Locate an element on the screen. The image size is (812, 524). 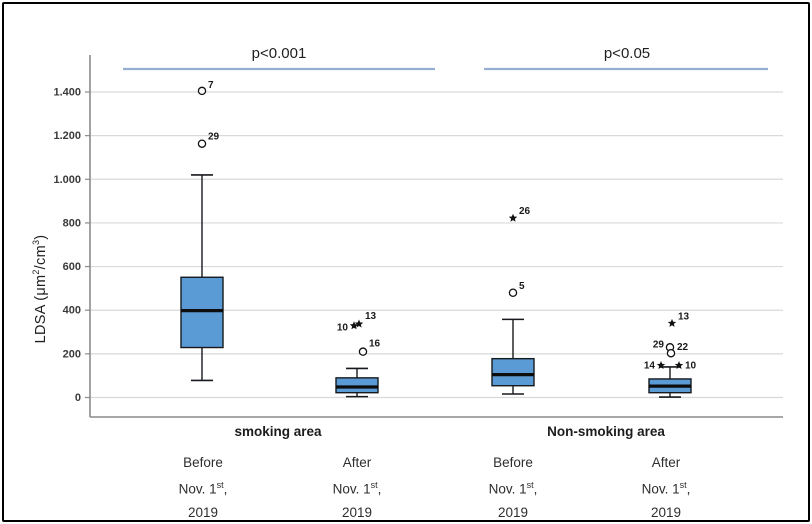
y-tick-label: 1.200 is located at coordinates (67, 136).